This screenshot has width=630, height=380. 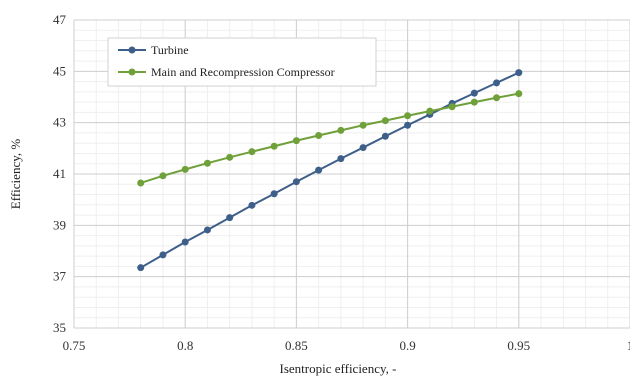 I want to click on x-tick-label: 0.9, so click(x=407, y=345).